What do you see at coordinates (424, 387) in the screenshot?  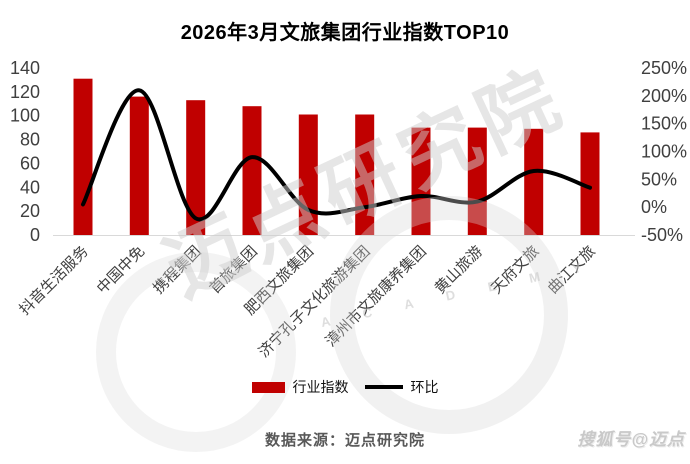 I see `legend-label: 环比` at bounding box center [424, 387].